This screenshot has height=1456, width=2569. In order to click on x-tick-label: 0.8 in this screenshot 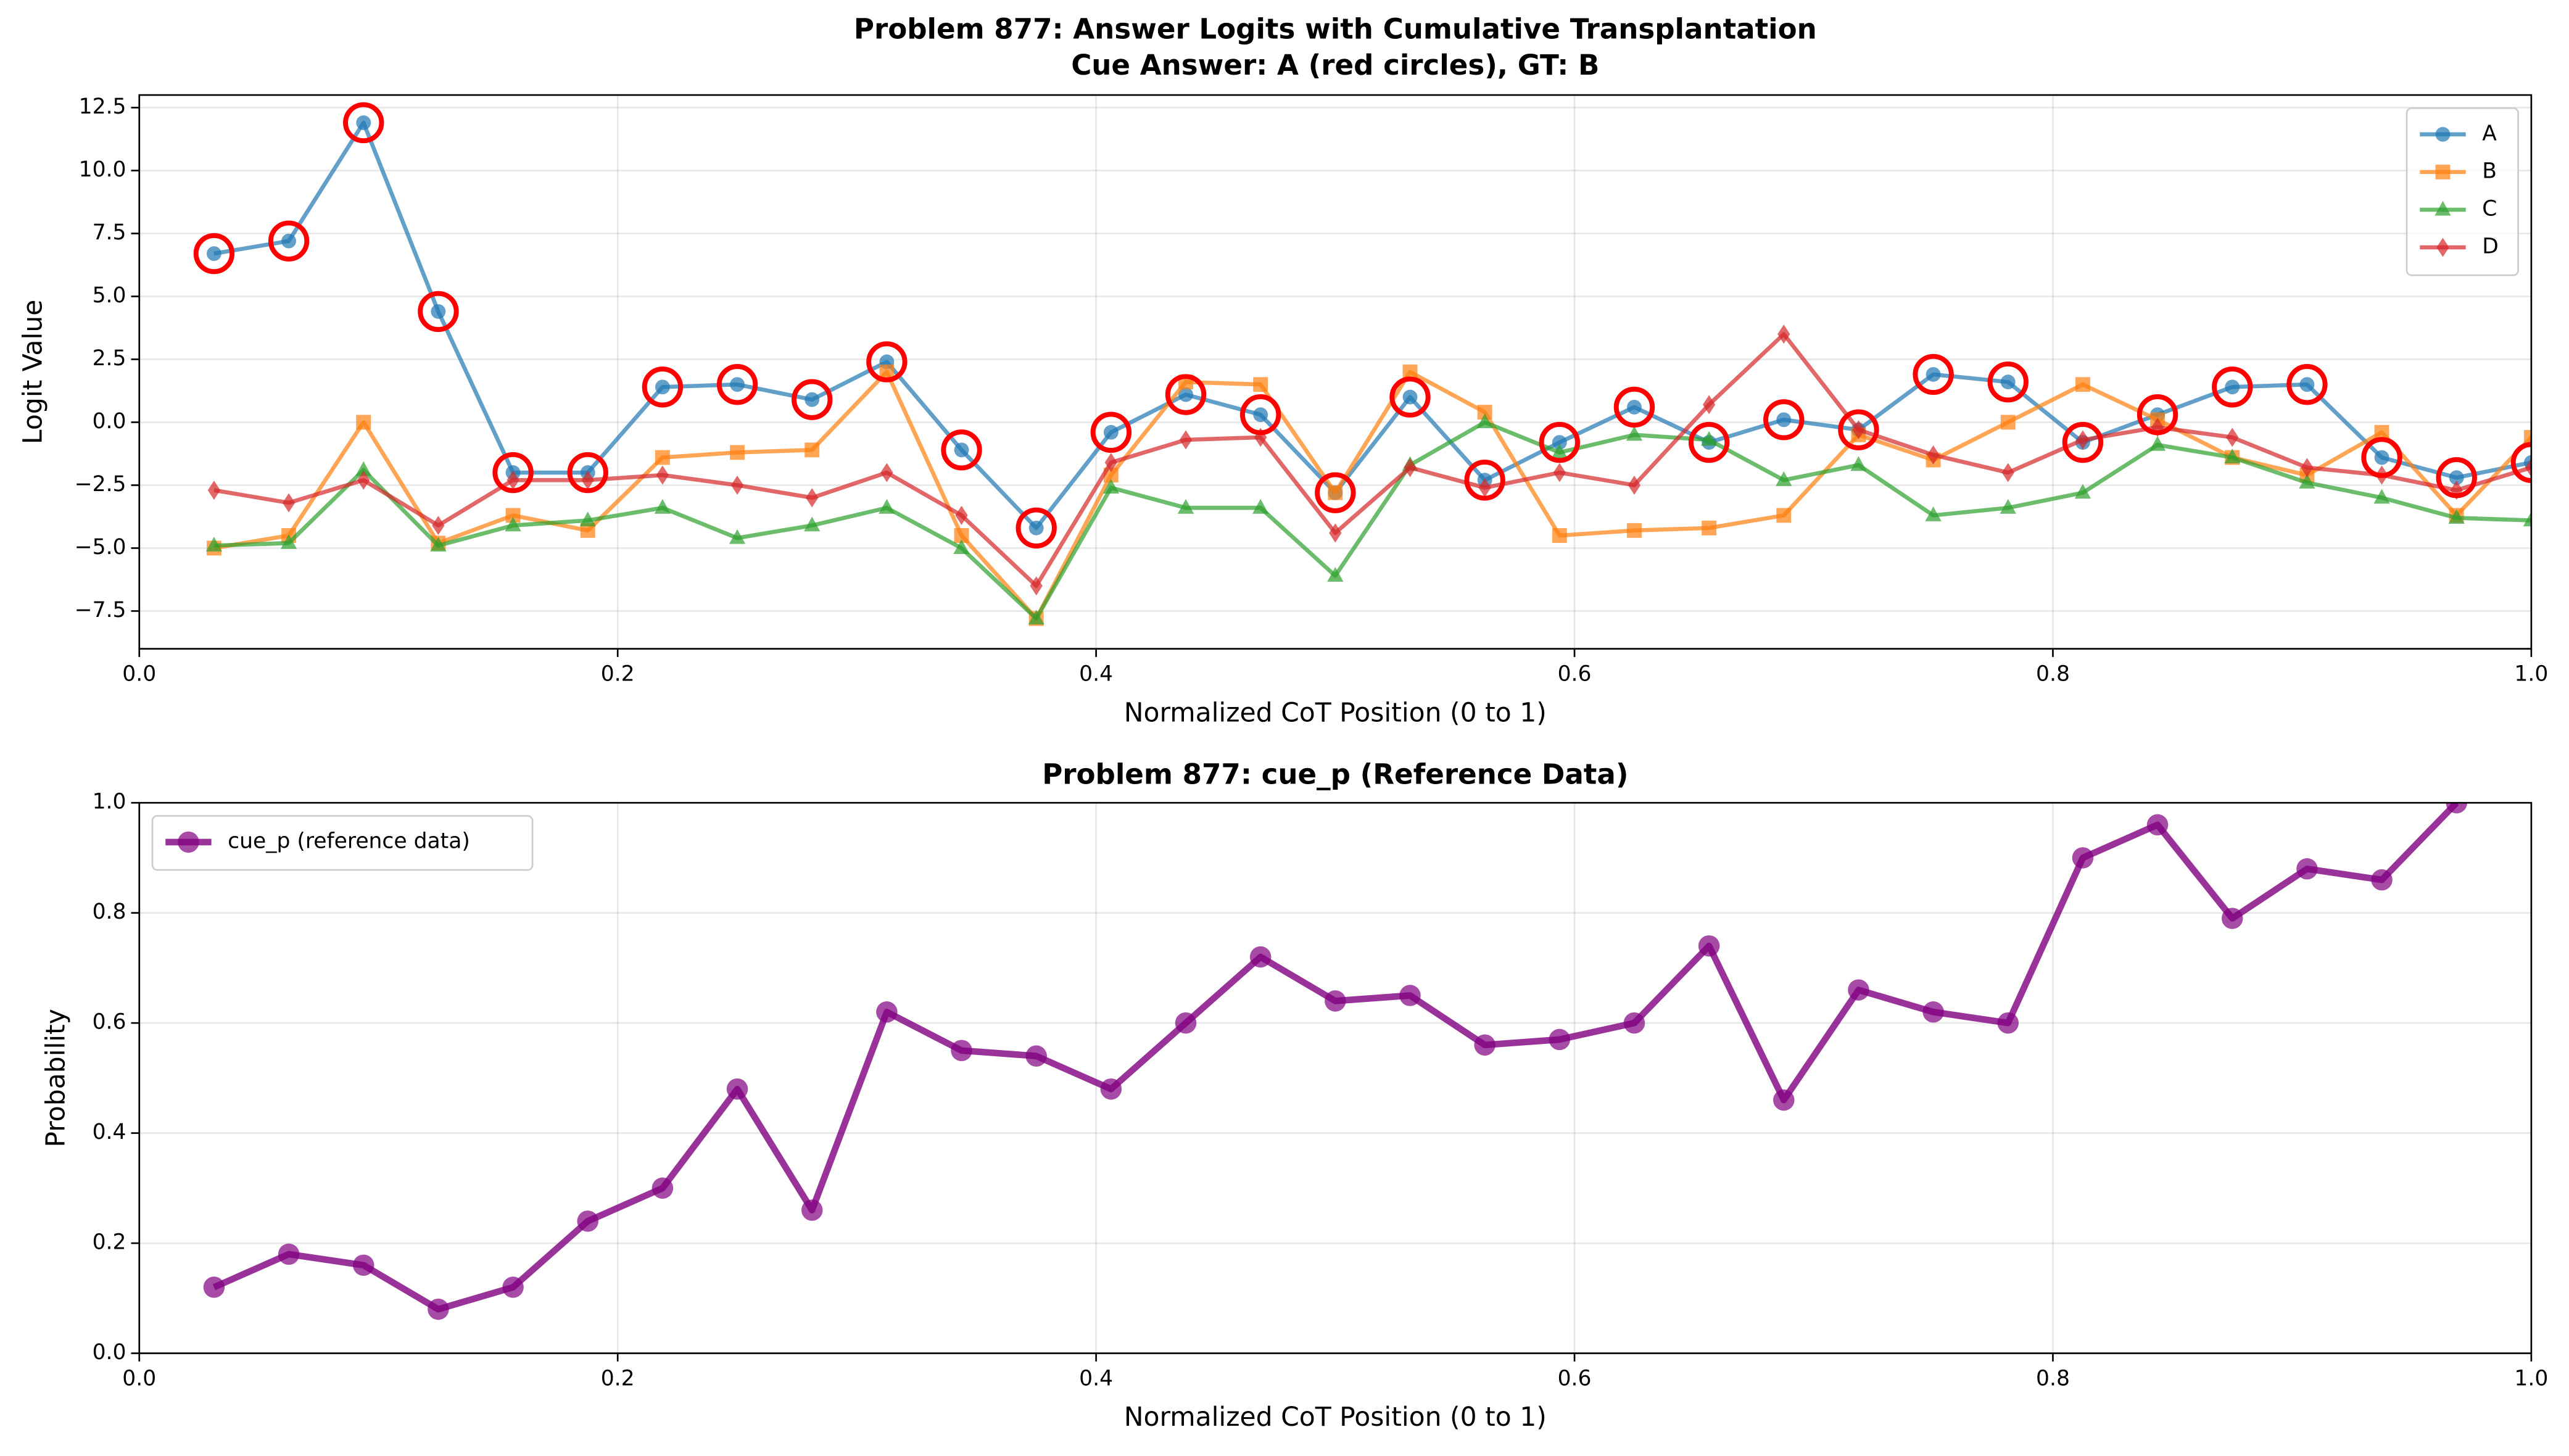, I will do `click(2053, 1378)`.